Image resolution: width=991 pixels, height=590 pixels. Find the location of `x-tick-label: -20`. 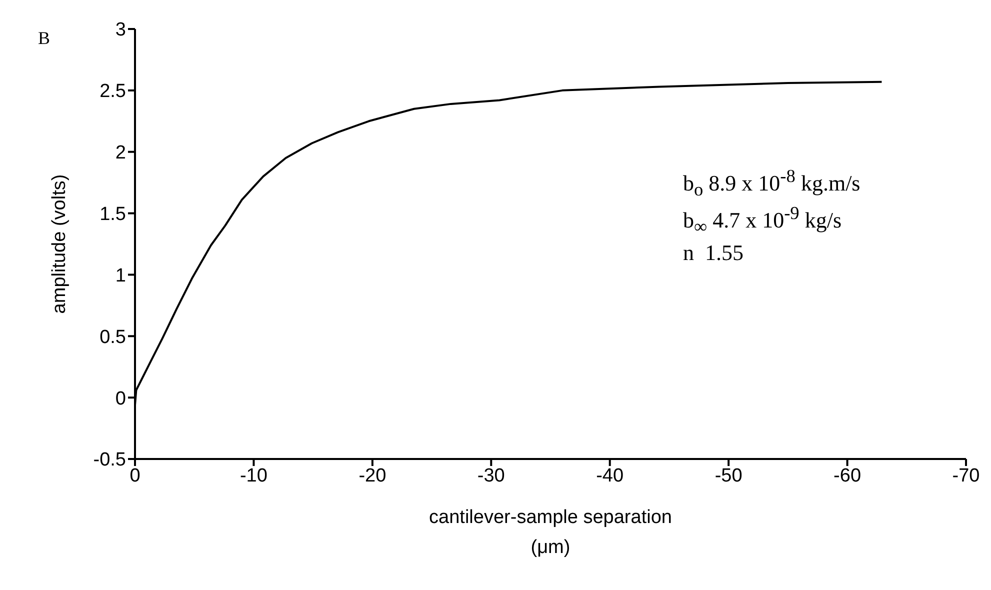

x-tick-label: -20 is located at coordinates (372, 475).